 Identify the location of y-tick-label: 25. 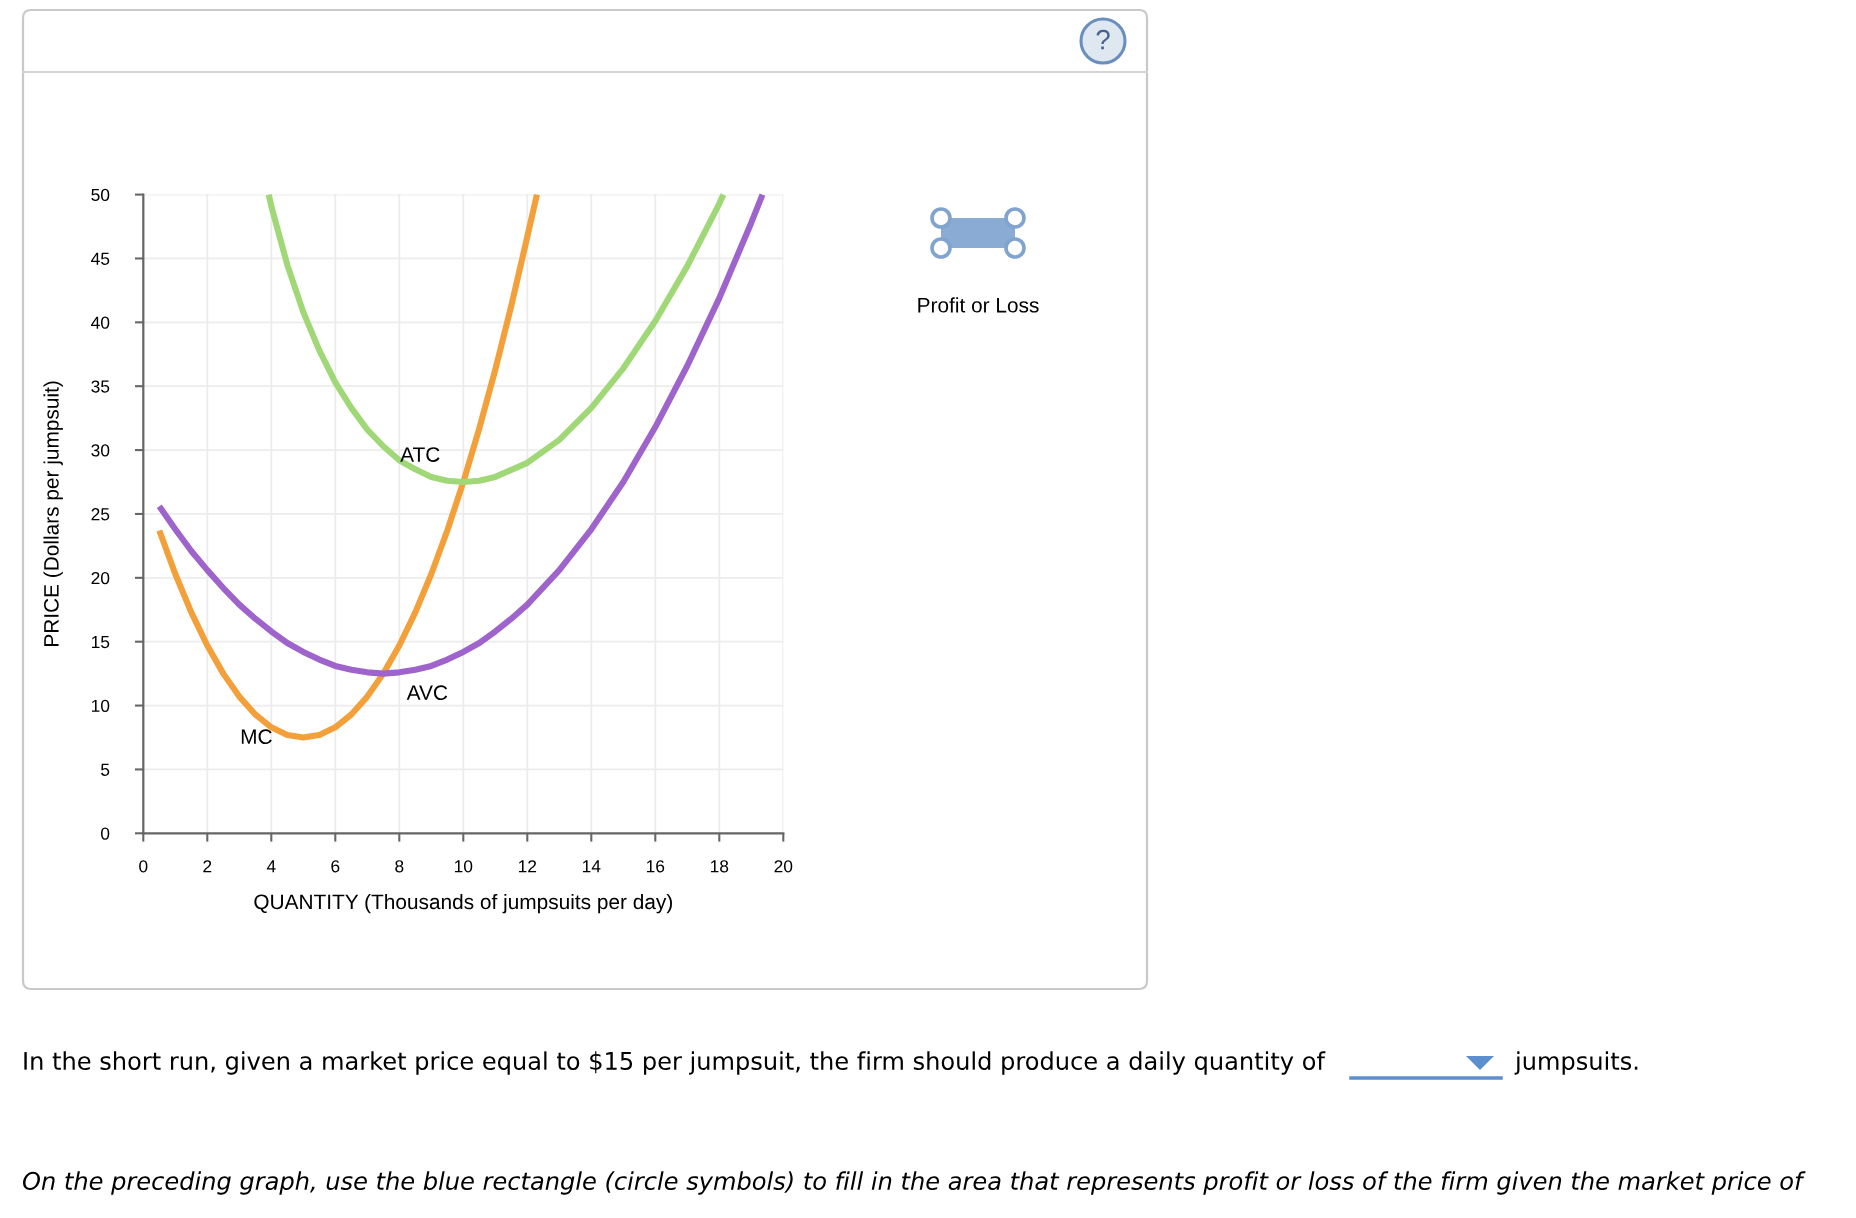
(100, 514).